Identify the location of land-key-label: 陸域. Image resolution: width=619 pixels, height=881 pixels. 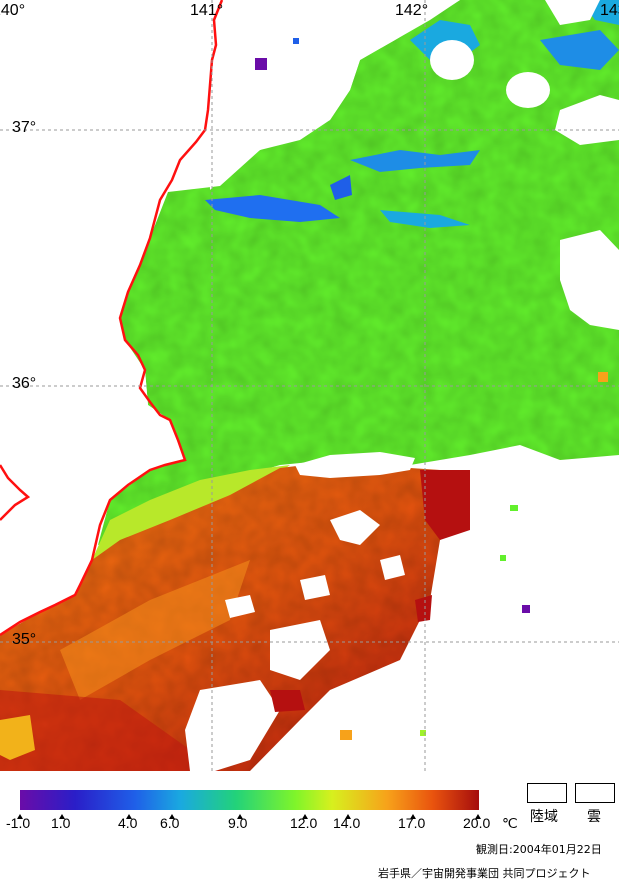
(544, 817).